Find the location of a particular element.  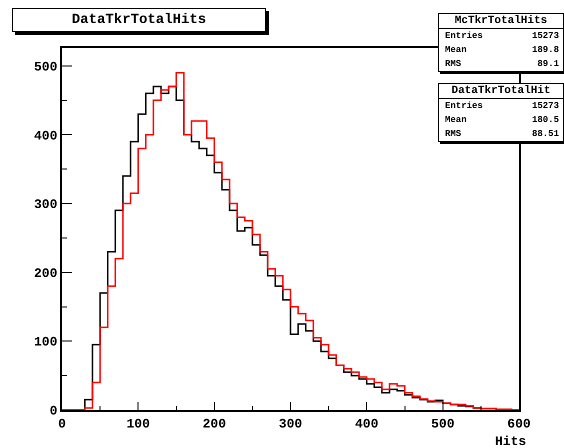

x-tick-label: 300 is located at coordinates (290, 424).